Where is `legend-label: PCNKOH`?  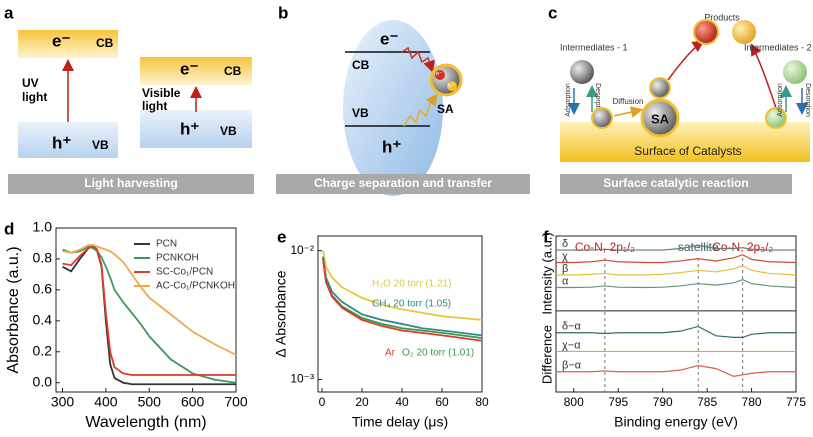 legend-label: PCNKOH is located at coordinates (177, 258).